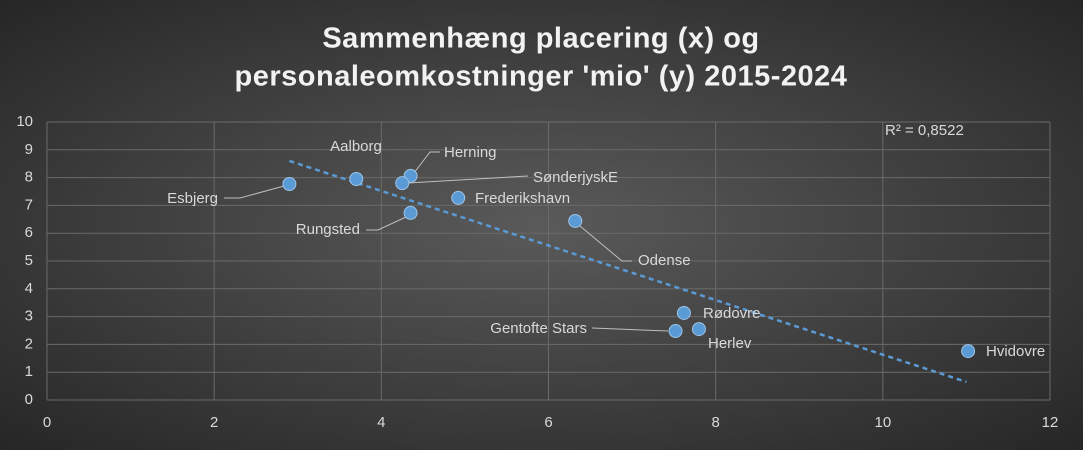 The width and height of the screenshot is (1083, 450). I want to click on point-label: Frederikshavn, so click(522, 198).